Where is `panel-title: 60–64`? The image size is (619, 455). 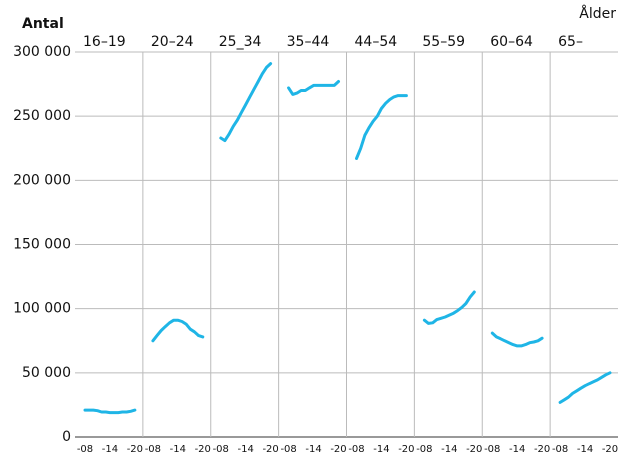
panel-title: 60–64 is located at coordinates (511, 42).